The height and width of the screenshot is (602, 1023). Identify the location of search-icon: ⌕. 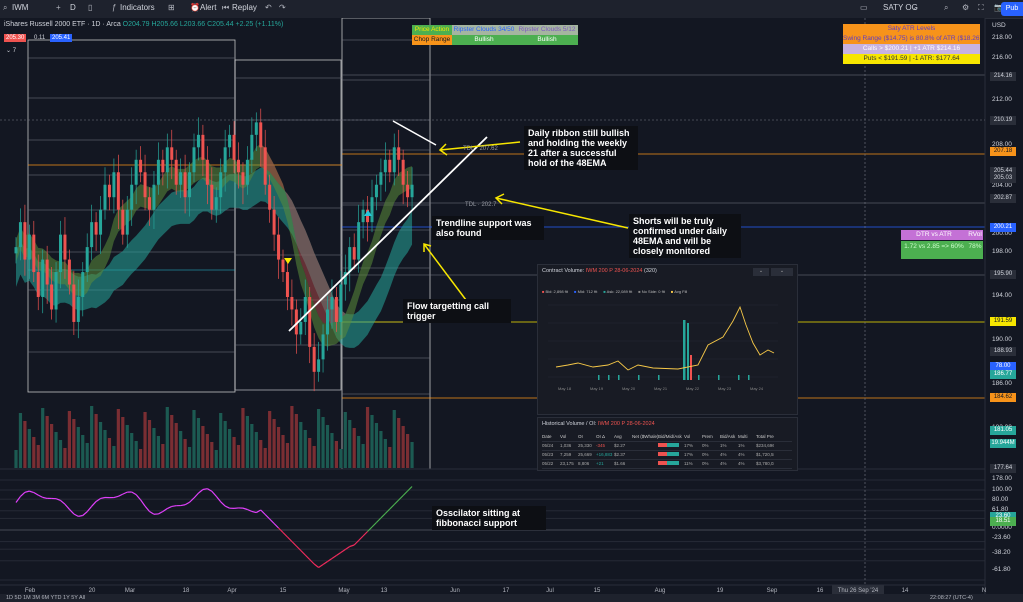
(5, 7).